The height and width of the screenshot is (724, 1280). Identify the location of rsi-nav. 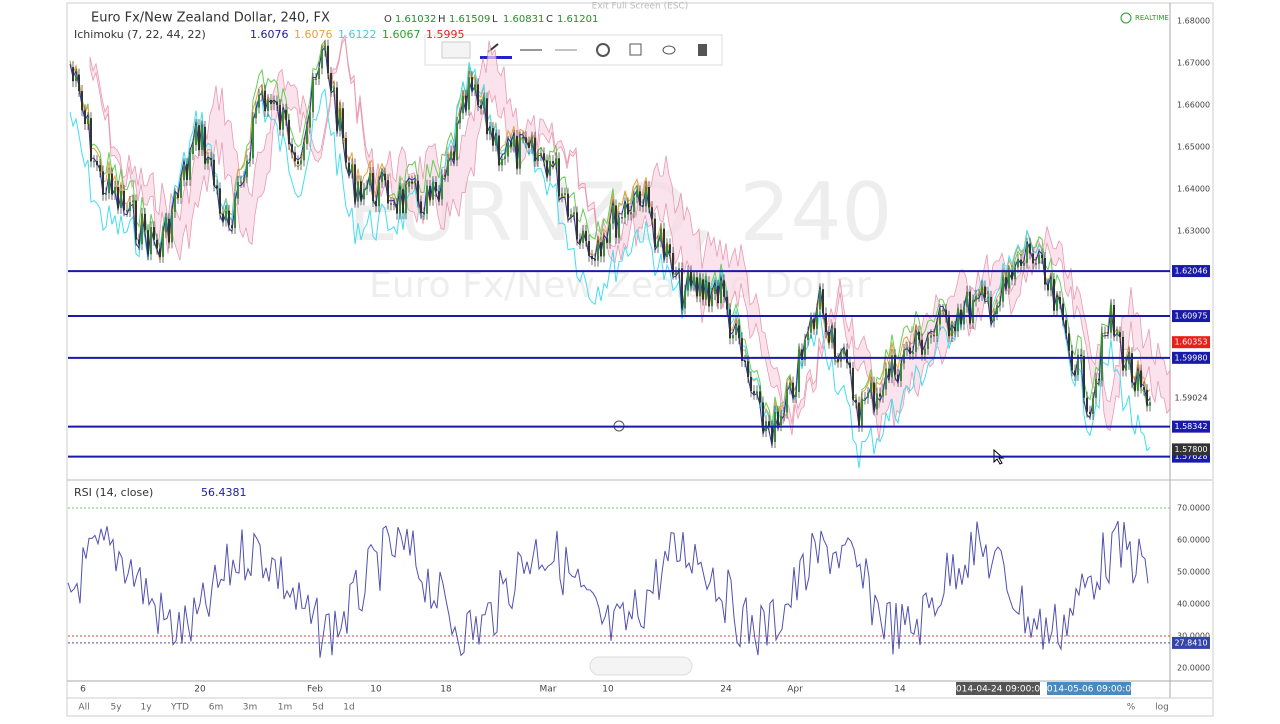
(641, 666).